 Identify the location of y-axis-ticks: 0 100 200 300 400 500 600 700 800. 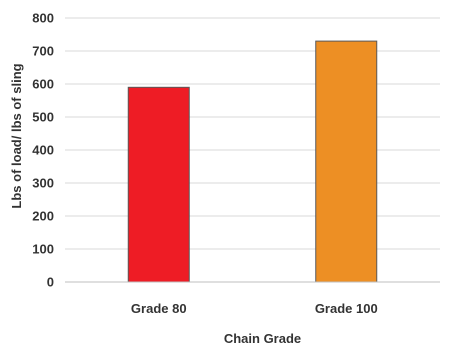
(43, 150).